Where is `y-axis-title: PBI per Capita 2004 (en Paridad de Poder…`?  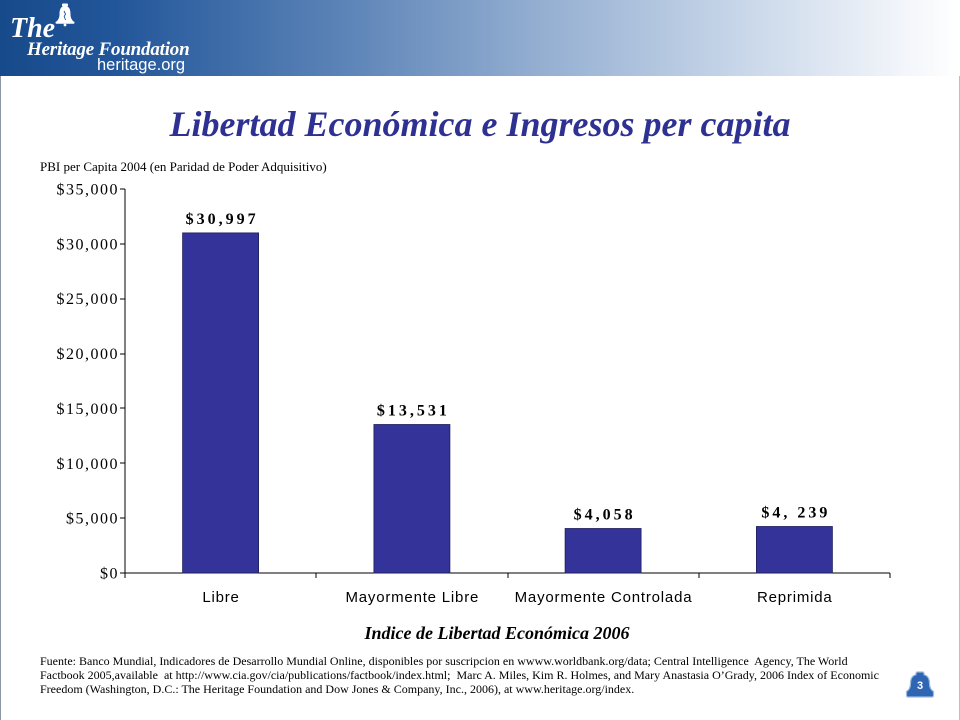 y-axis-title: PBI per Capita 2004 (en Paridad de Poder… is located at coordinates (183, 166).